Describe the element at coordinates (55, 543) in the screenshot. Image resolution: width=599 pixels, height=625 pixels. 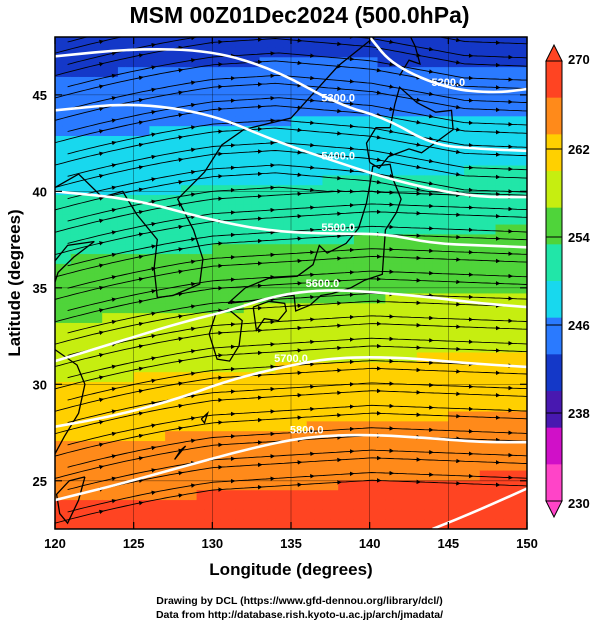
I see `x-tick-label: 120` at that location.